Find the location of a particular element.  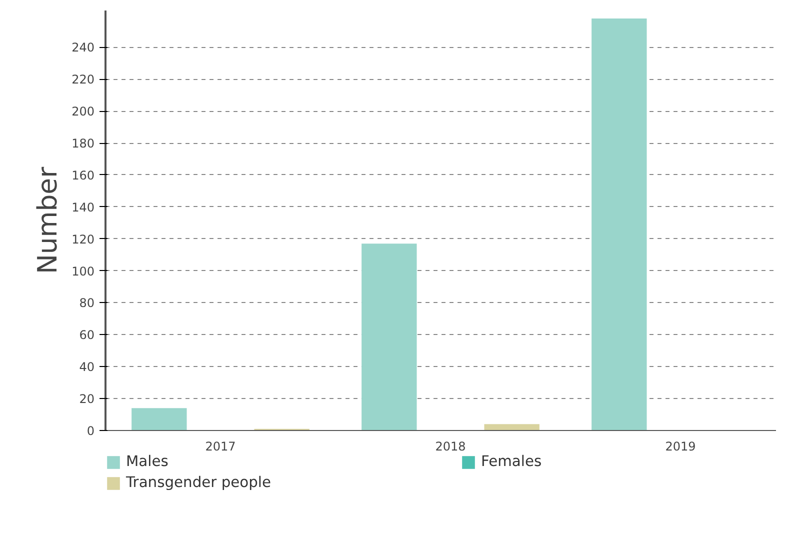

y-axis-title: Number is located at coordinates (48, 220).